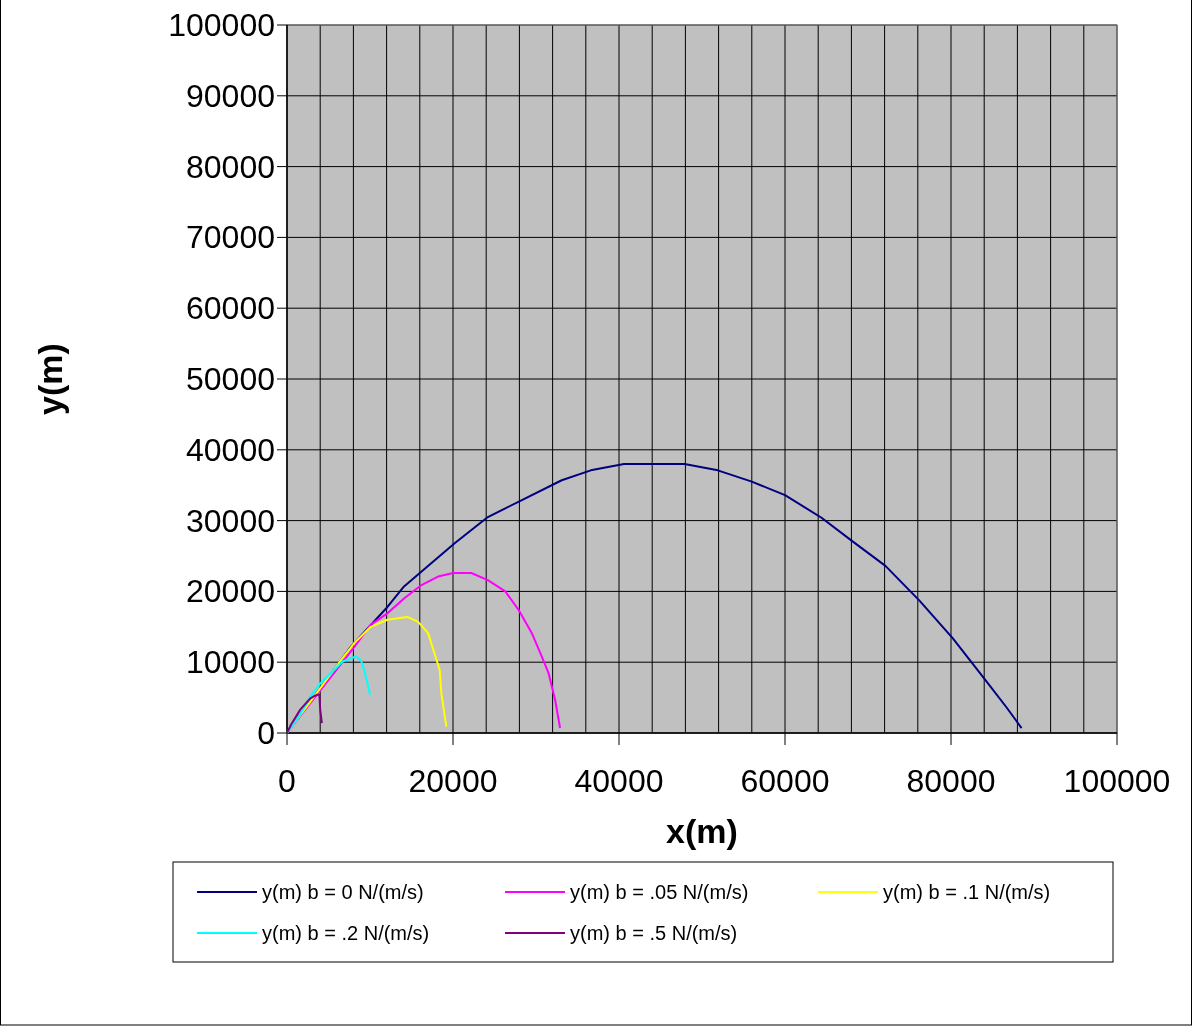 The image size is (1195, 1030). Describe the element at coordinates (230, 591) in the screenshot. I see `y-tick-label: 20000` at that location.